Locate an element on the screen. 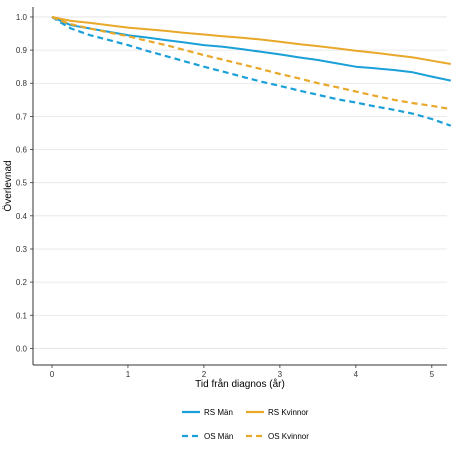 The image size is (452, 452). x-tick-label: 1 is located at coordinates (128, 374).